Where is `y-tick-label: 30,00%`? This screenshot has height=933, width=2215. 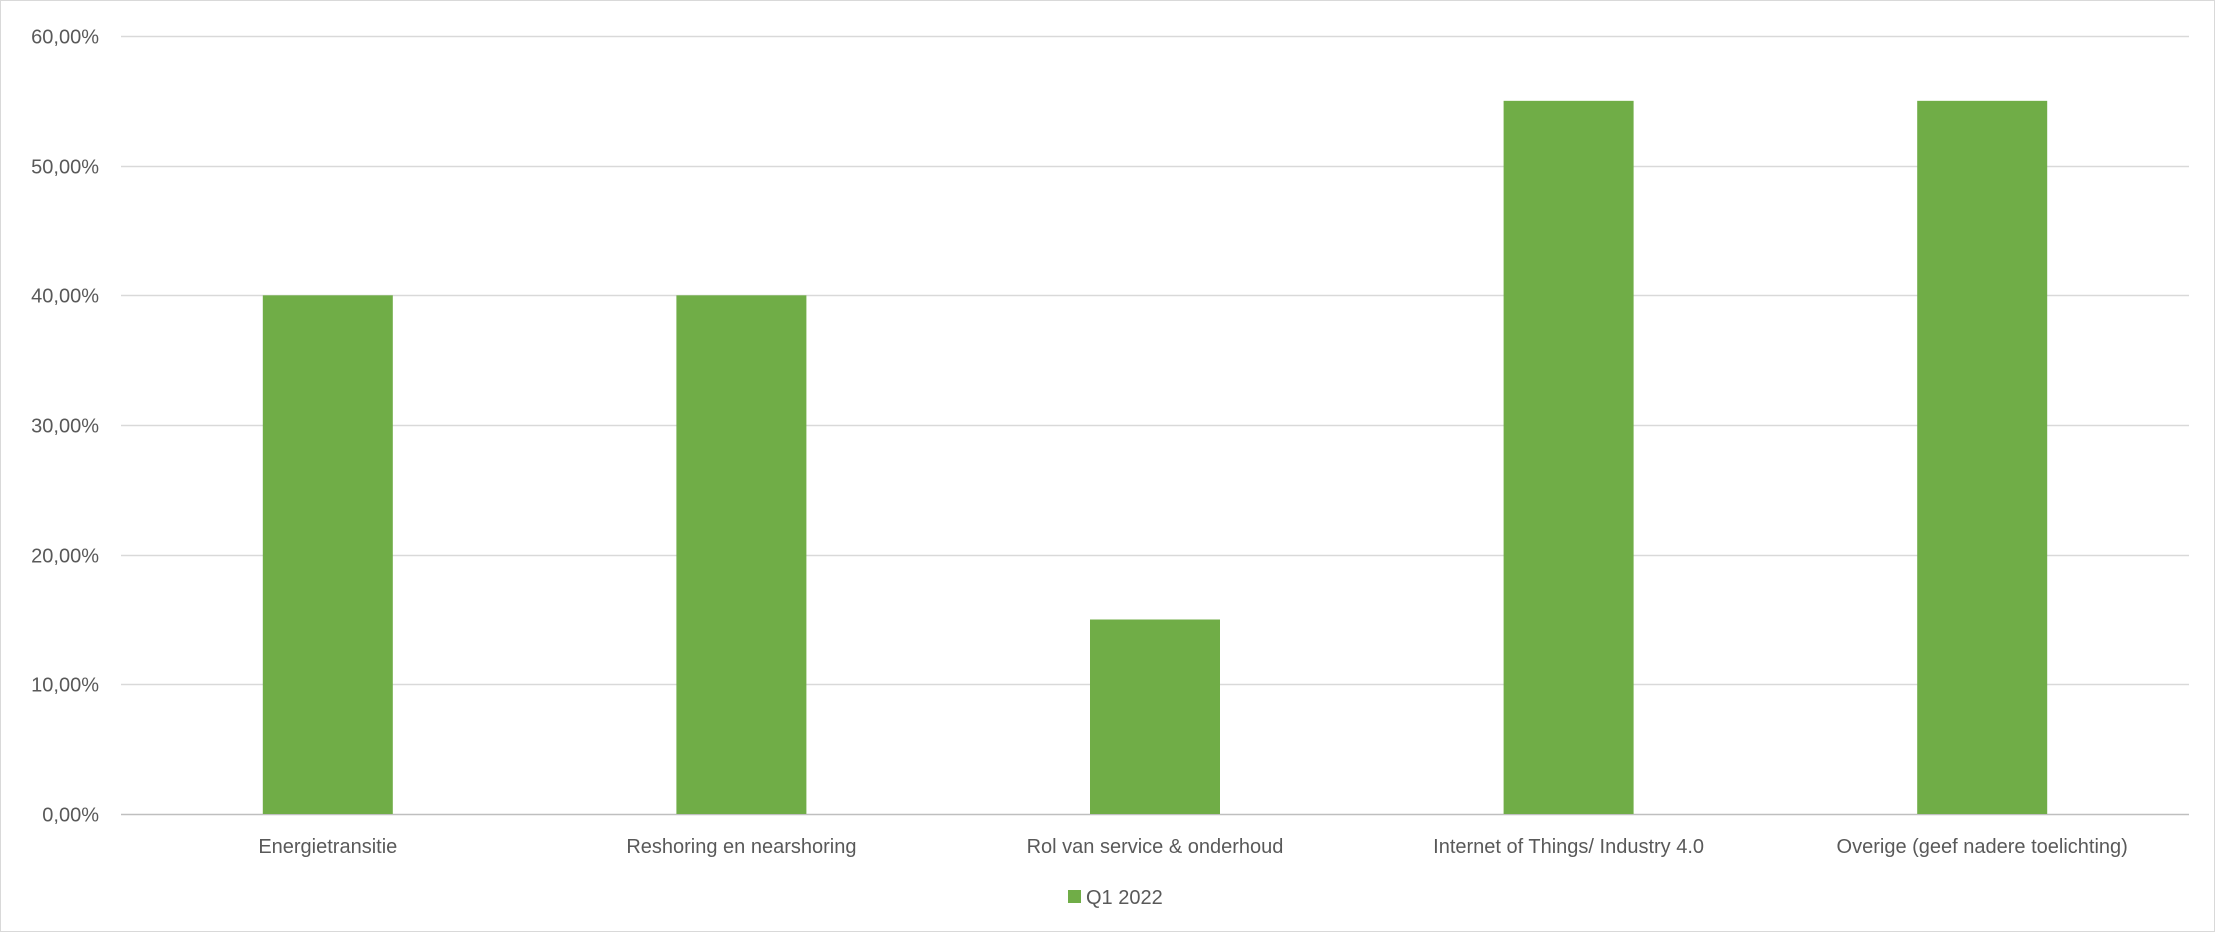 y-tick-label: 30,00% is located at coordinates (65, 427).